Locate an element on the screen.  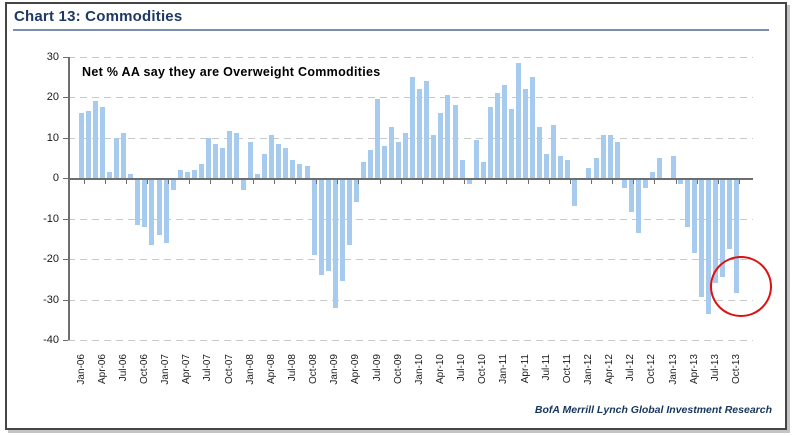
x-axis-label: Jan-06 is located at coordinates (81, 369).